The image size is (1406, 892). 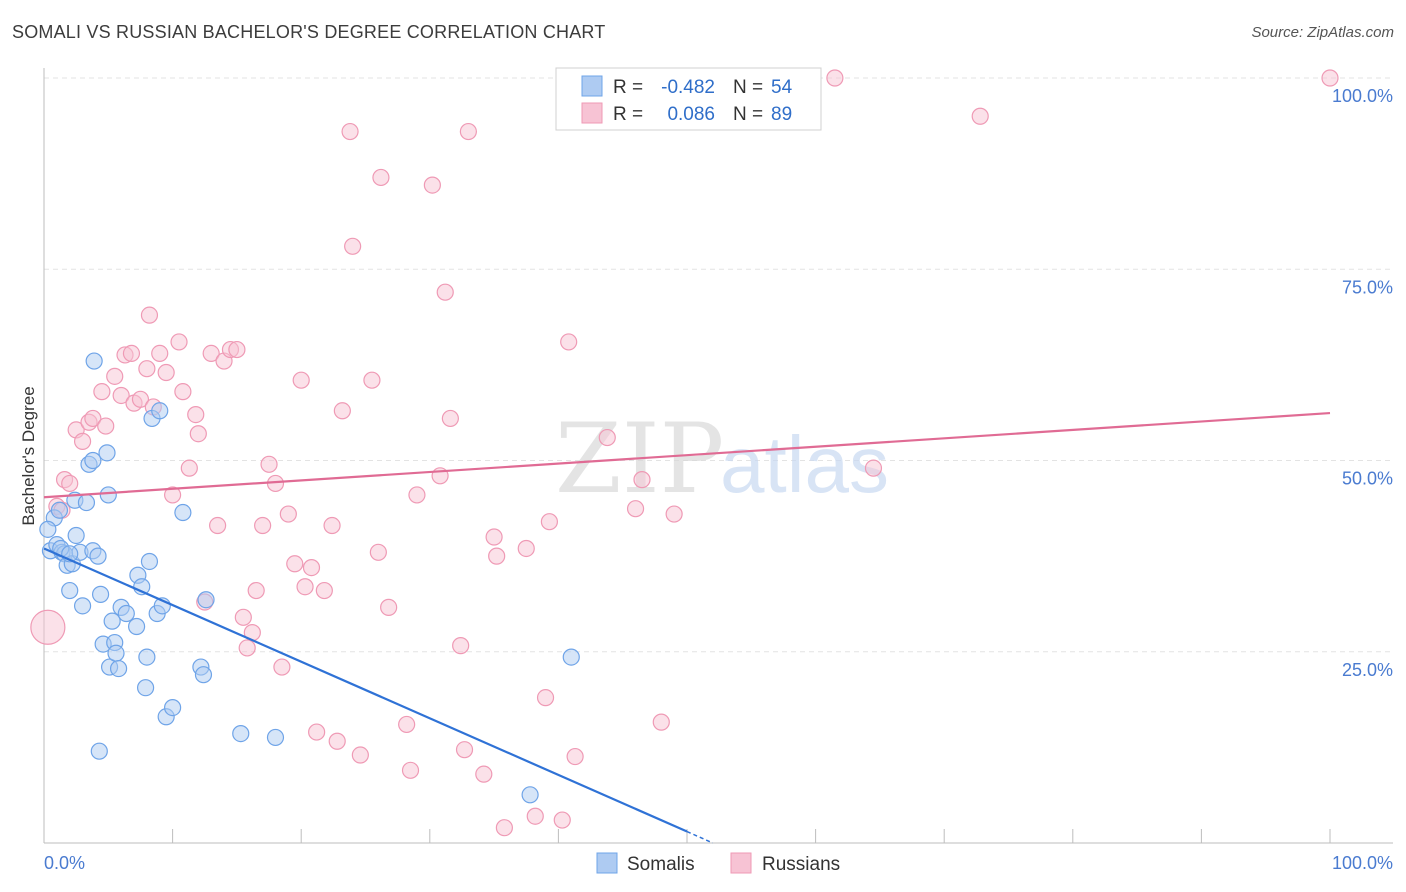 What do you see at coordinates (1367, 670) in the screenshot?
I see `y-tick-label-0: 25.0%` at bounding box center [1367, 670].